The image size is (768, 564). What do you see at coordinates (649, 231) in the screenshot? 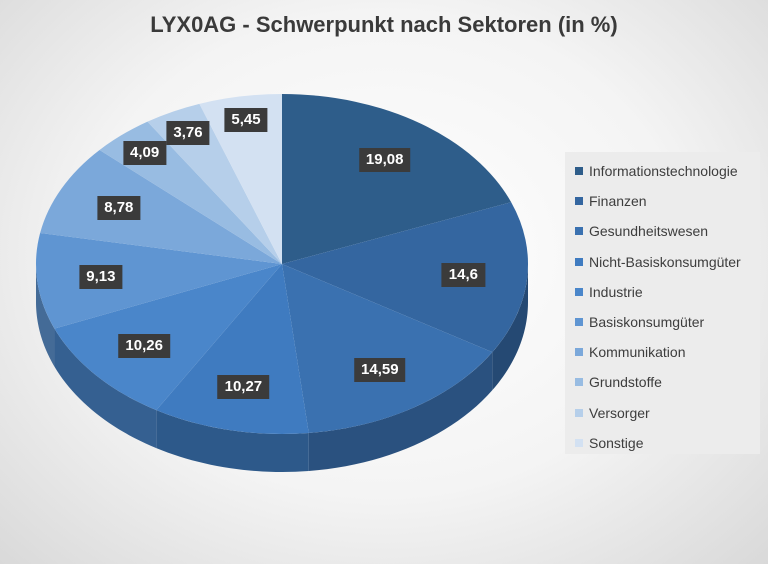
I see `legend-label: Gesundheitswesen` at bounding box center [649, 231].